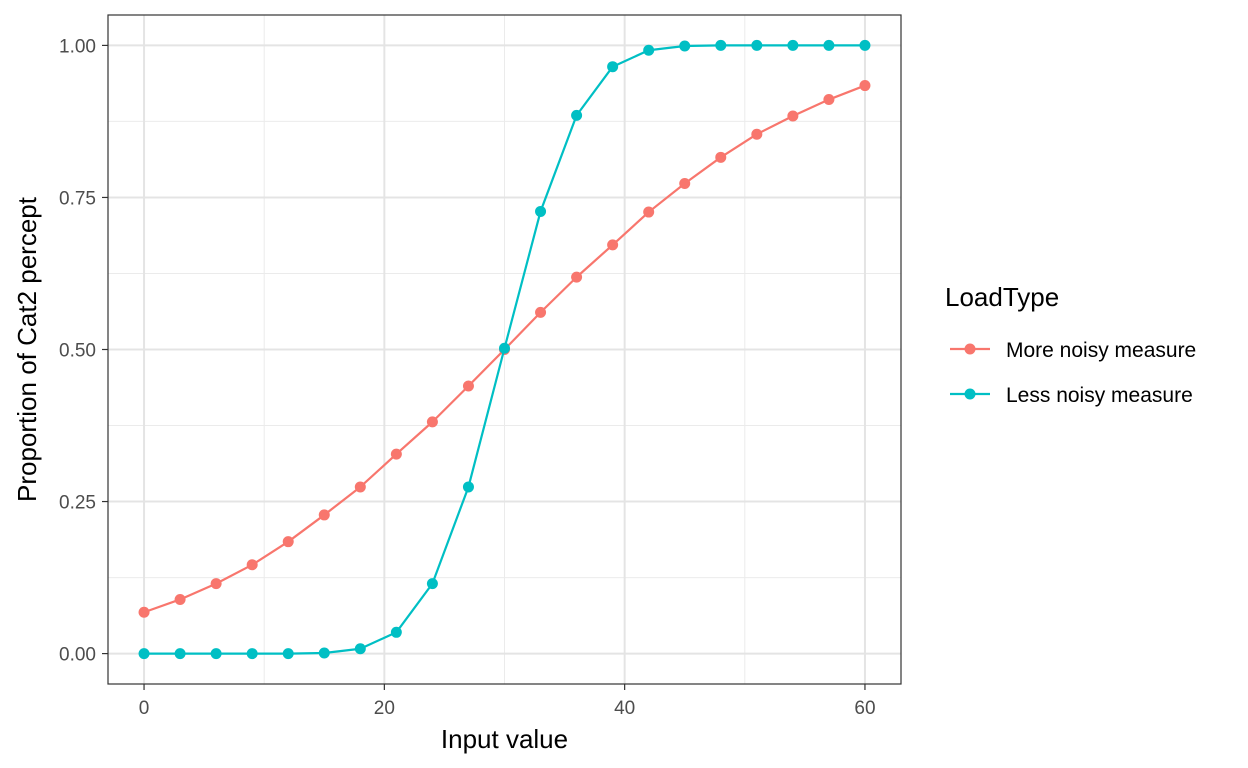 The width and height of the screenshot is (1248, 768). I want to click on y-axis-title: Proportion of Cat2 percept, so click(27, 349).